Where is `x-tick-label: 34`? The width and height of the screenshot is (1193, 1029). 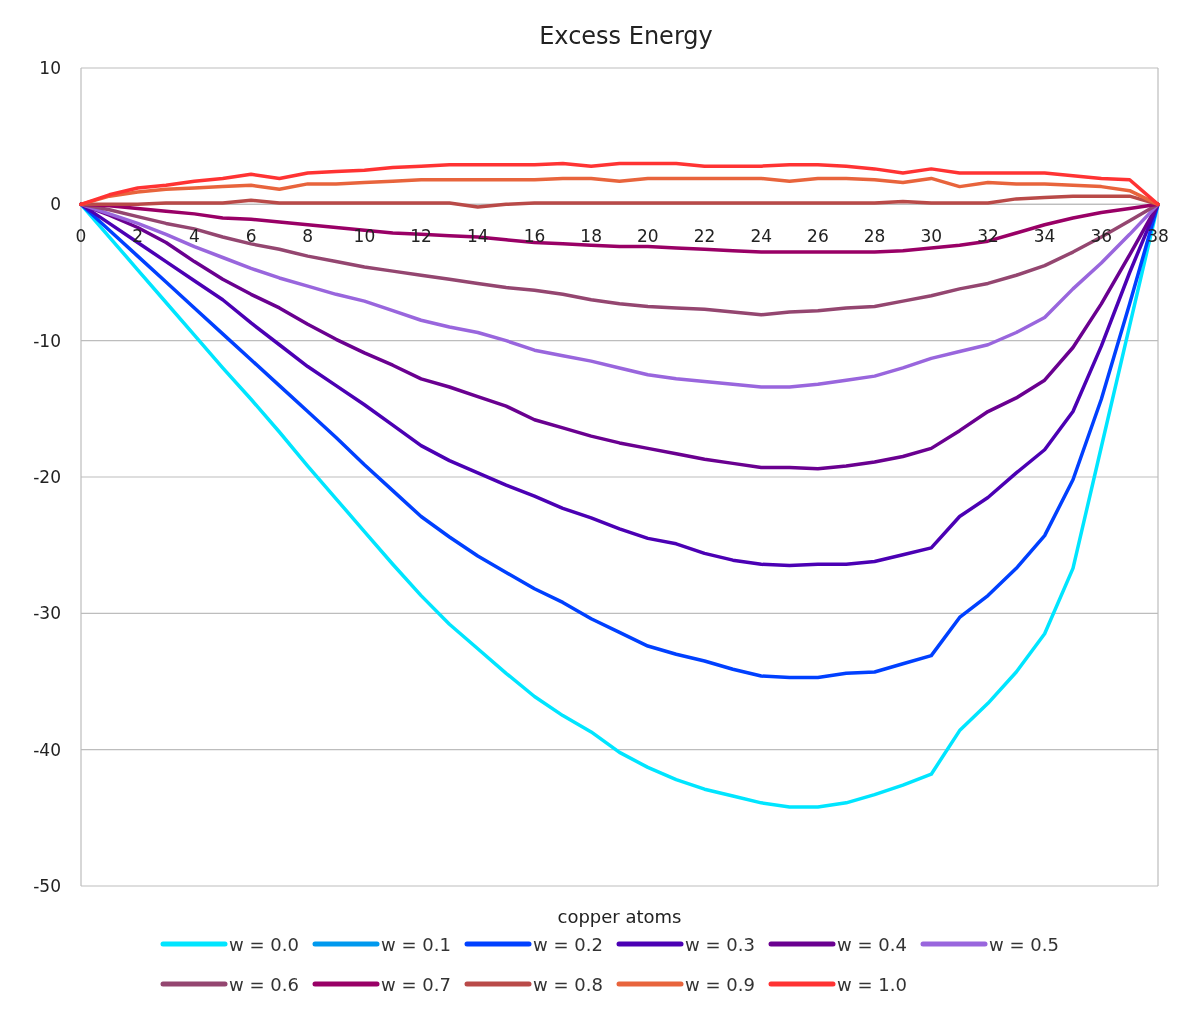
x-tick-label: 34 is located at coordinates (1044, 236).